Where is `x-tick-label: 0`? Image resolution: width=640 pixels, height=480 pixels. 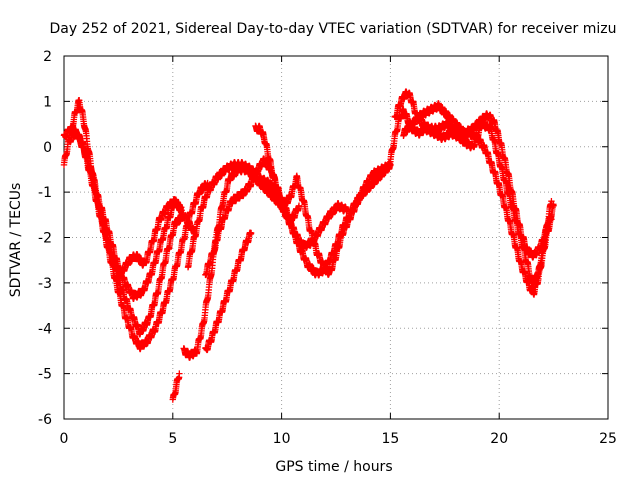
x-tick-label: 0 is located at coordinates (64, 439).